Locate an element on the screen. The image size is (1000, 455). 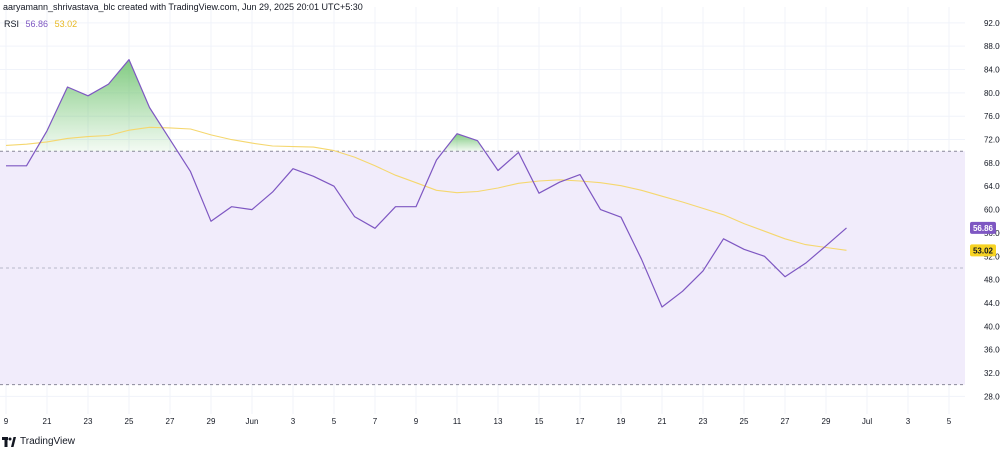
x-tick-label: 13 is located at coordinates (498, 421).